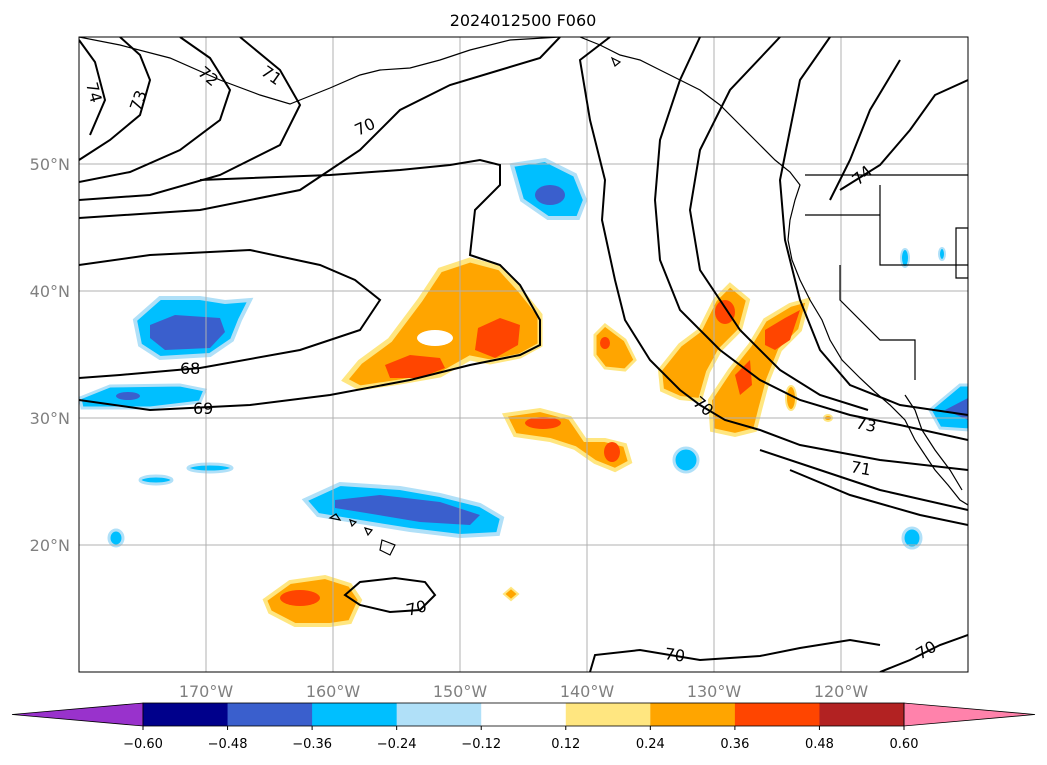 This screenshot has width=1047, height=765. What do you see at coordinates (94, 92) in the screenshot?
I see `contour-label: 74` at bounding box center [94, 92].